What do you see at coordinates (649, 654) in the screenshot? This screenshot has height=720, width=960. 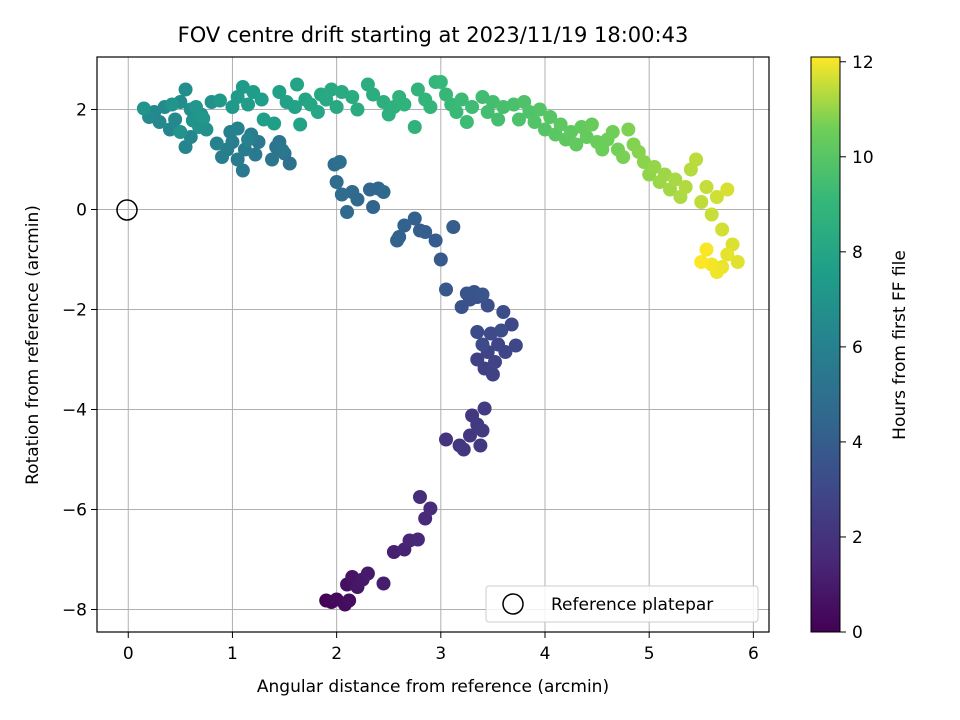 I see `x-tick-label: 5` at bounding box center [649, 654].